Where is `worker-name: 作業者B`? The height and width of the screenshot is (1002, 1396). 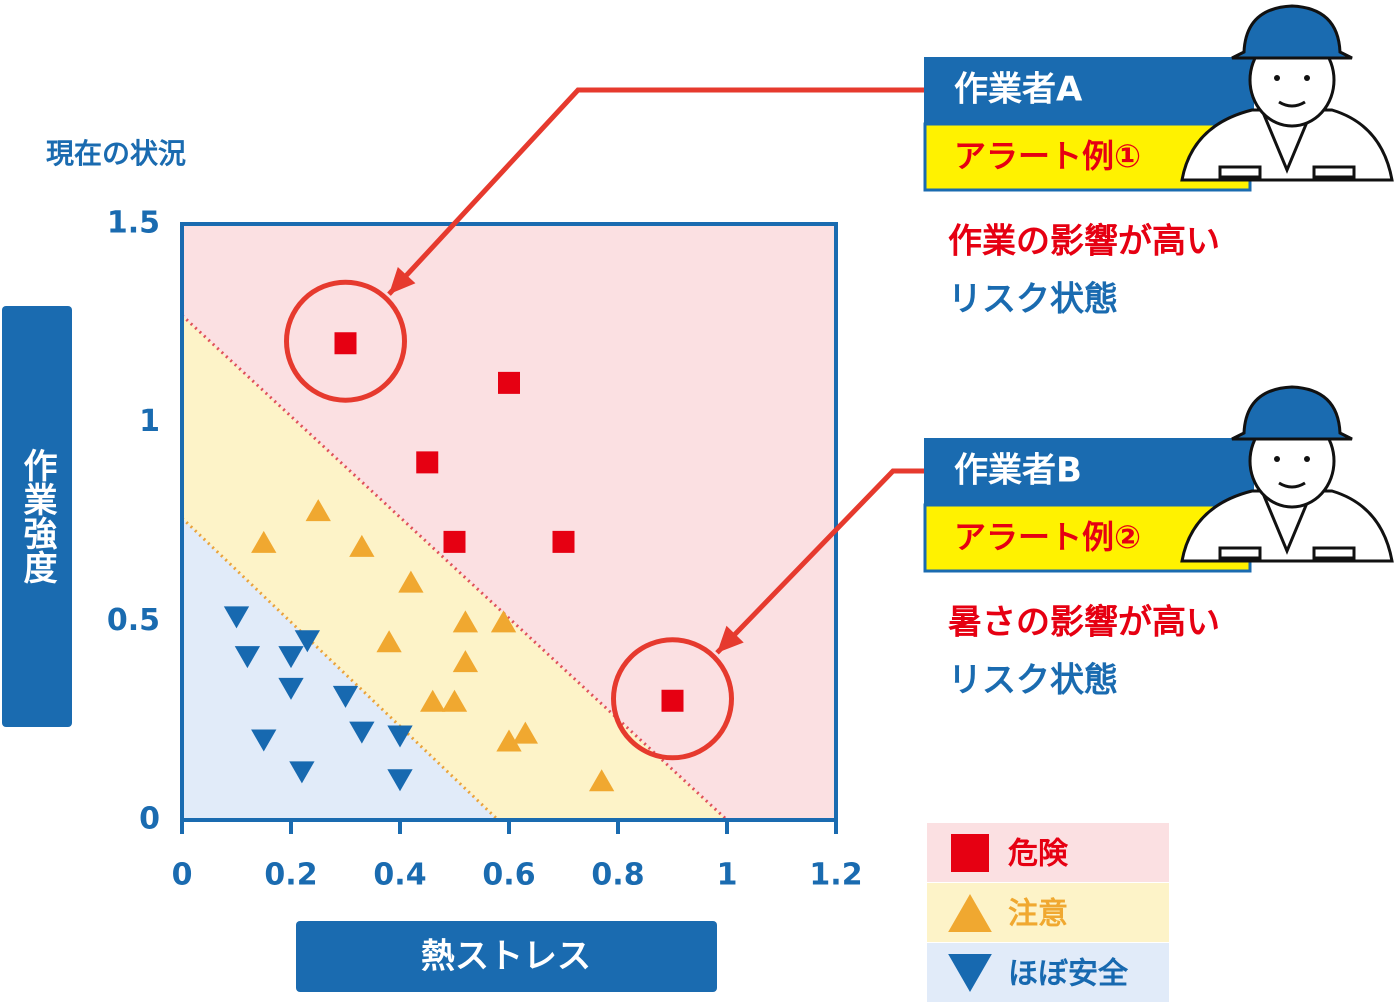 worker-name: 作業者B is located at coordinates (1018, 471).